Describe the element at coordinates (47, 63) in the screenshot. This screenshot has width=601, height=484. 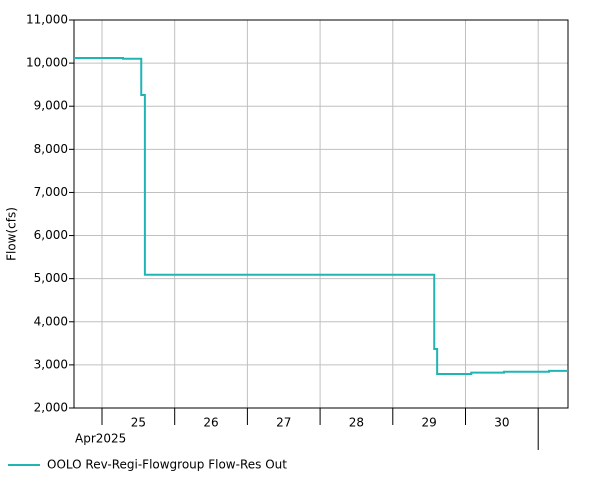
I see `y-tick-label: 10,000` at that location.